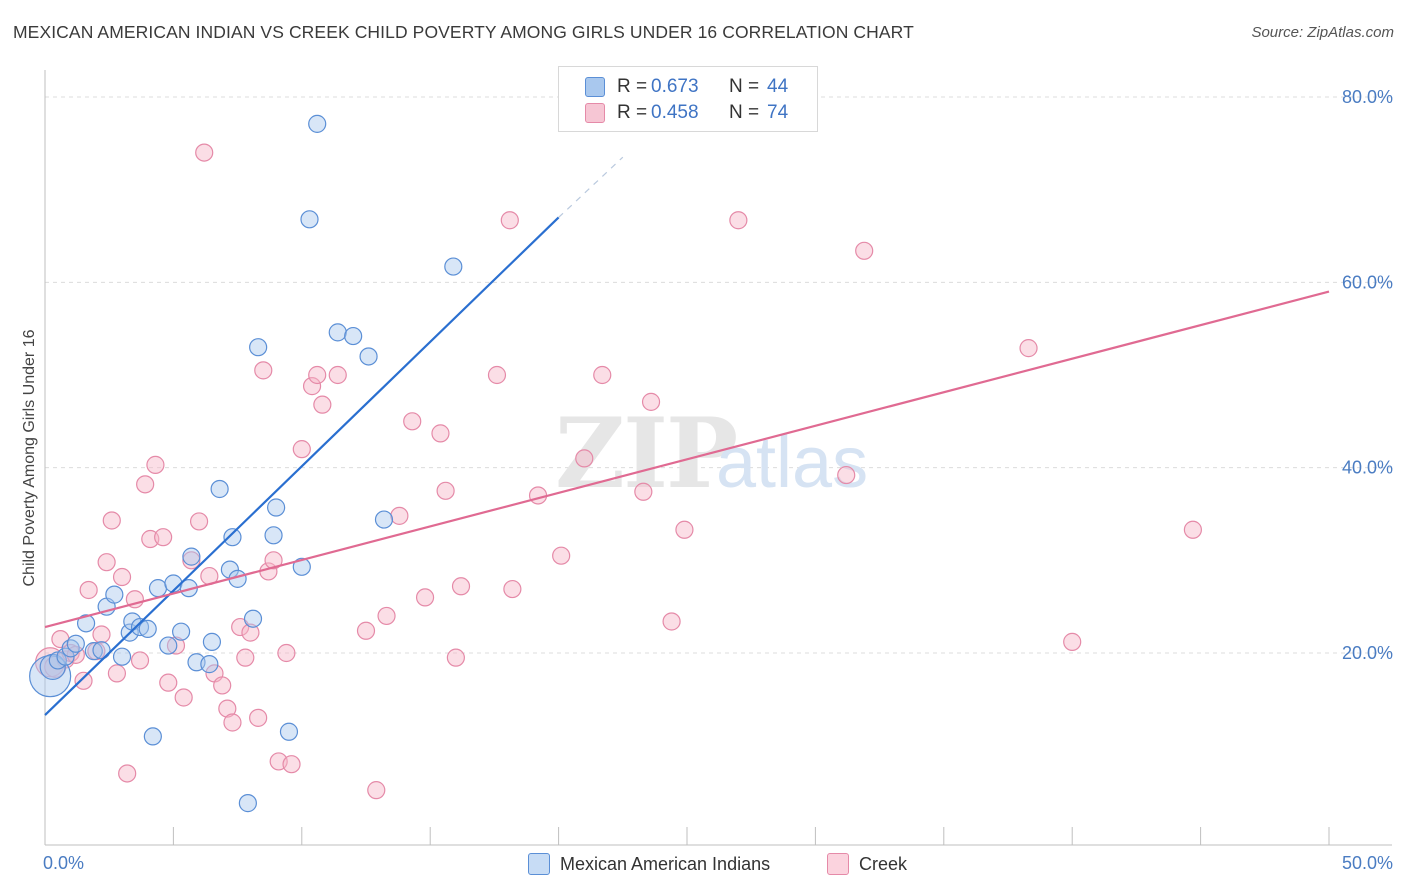 The height and width of the screenshot is (892, 1406). What do you see at coordinates (539, 864) in the screenshot?
I see `blue-legend-swatch` at bounding box center [539, 864].